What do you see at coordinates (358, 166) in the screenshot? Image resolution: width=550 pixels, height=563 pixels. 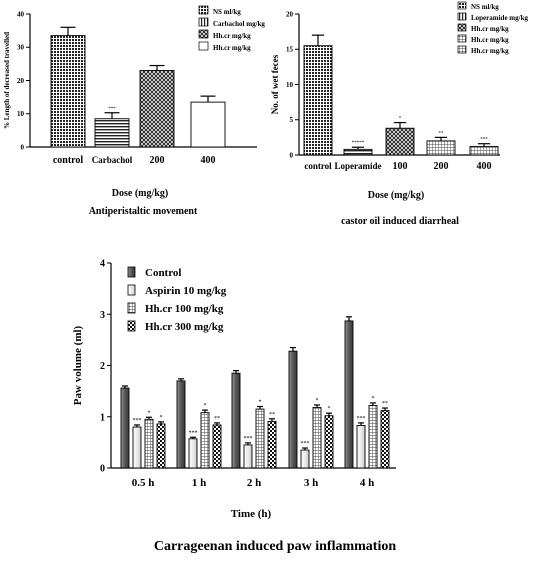 I see `x-tick-label: Loperamide` at bounding box center [358, 166].